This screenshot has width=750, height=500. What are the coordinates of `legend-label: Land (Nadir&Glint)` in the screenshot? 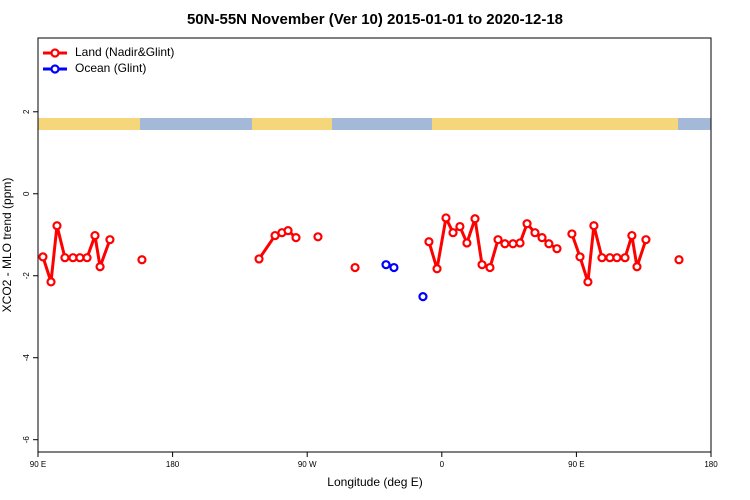 It's located at (124, 52).